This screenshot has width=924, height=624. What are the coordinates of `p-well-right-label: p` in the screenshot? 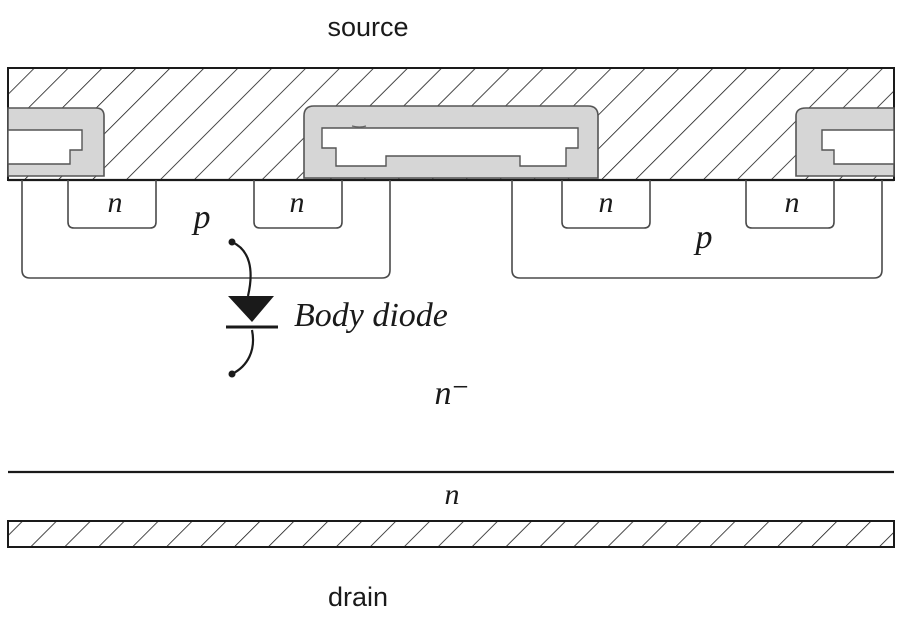 It's located at (703, 237).